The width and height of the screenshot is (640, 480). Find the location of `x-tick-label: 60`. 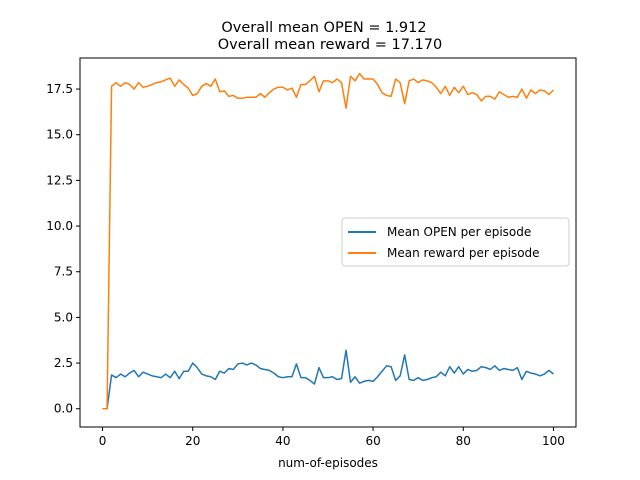

x-tick-label: 60 is located at coordinates (372, 441).